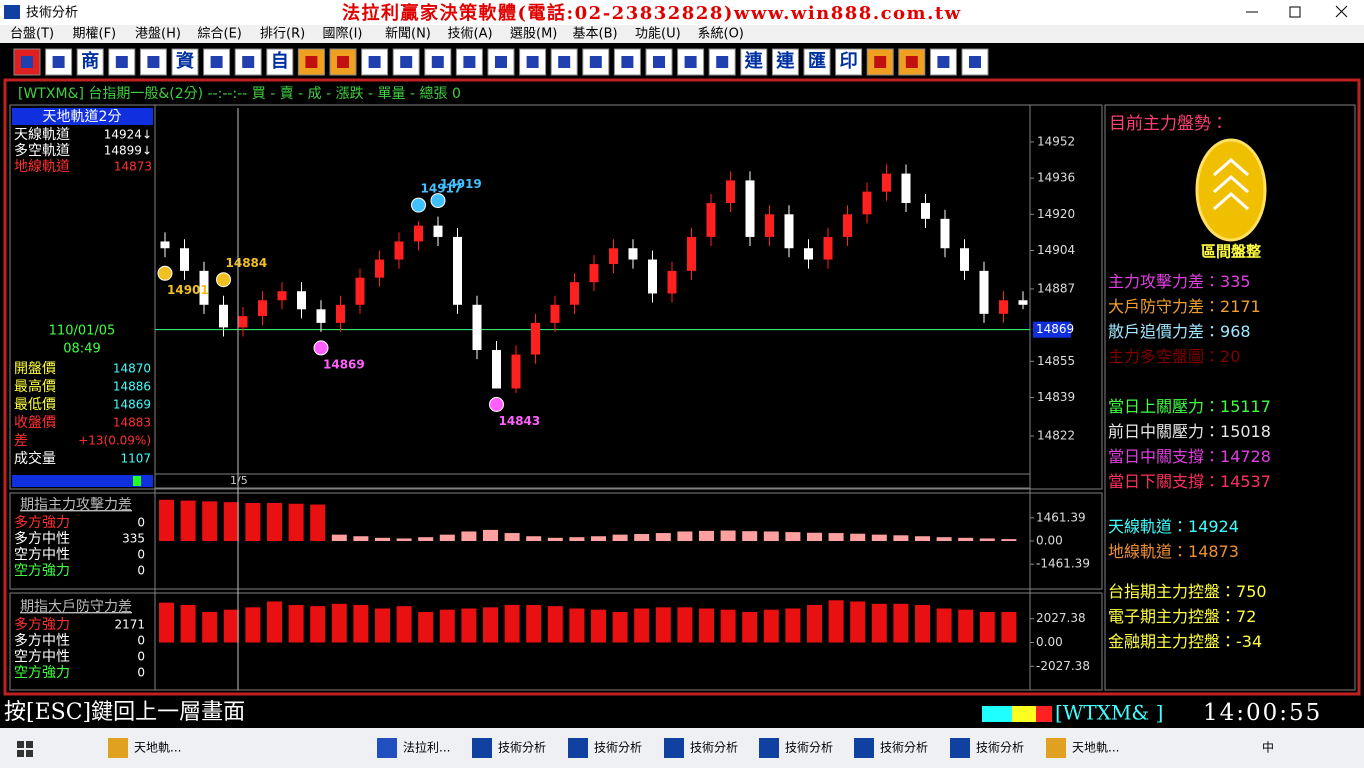 The width and height of the screenshot is (1364, 768). Describe the element at coordinates (82, 481) in the screenshot. I see `progress` at that location.